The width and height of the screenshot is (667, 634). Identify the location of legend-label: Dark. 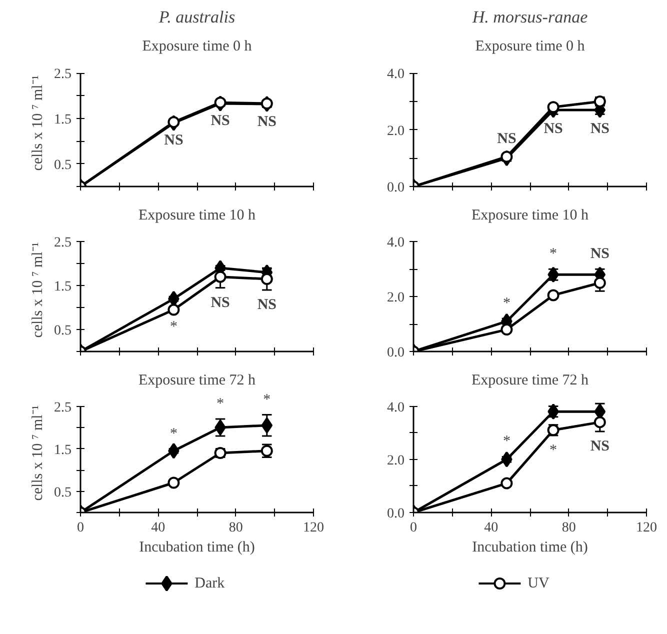
(210, 584).